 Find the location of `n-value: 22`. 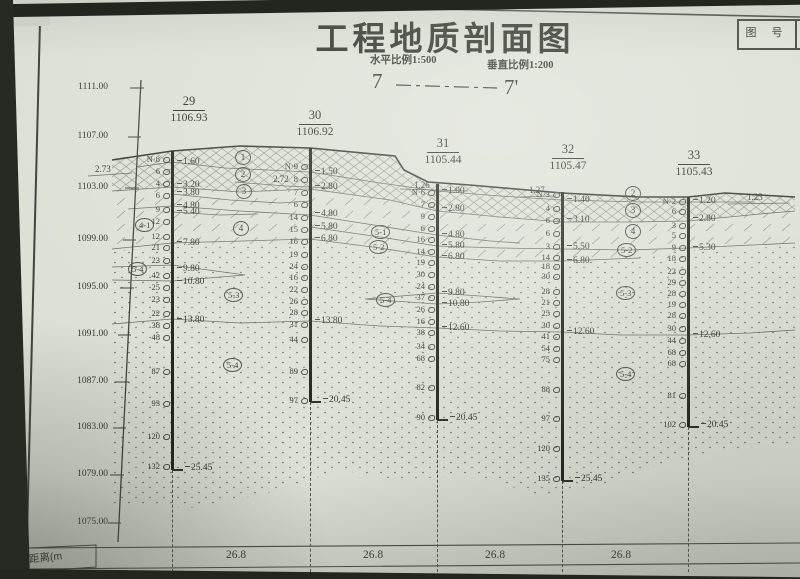

n-value: 22 is located at coordinates (294, 289).